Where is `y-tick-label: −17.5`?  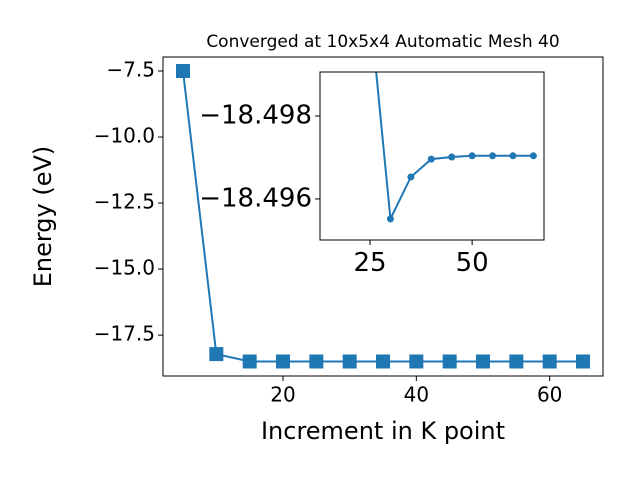 y-tick-label: −17.5 is located at coordinates (124, 334).